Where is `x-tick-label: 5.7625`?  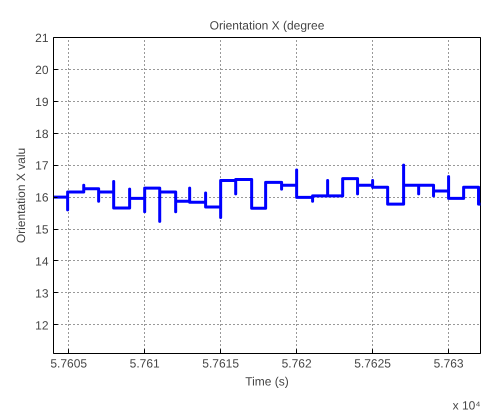 x-tick-label: 5.7625 is located at coordinates (373, 363).